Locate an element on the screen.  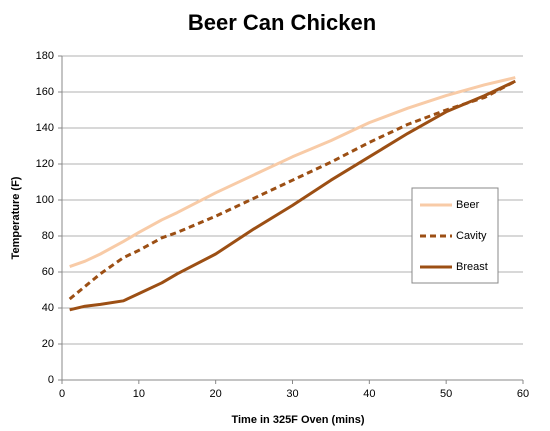
x-tick-label: 30 is located at coordinates (292, 394).